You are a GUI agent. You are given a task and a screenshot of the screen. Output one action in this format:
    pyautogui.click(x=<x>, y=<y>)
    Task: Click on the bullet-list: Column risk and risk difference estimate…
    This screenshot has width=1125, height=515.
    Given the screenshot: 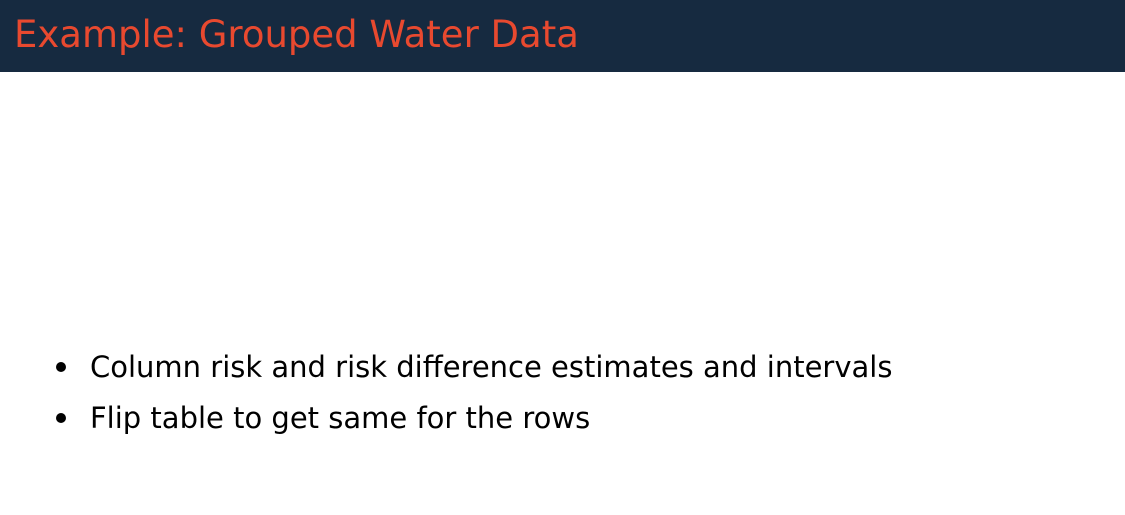 What is the action you would take?
    pyautogui.click(x=474, y=392)
    